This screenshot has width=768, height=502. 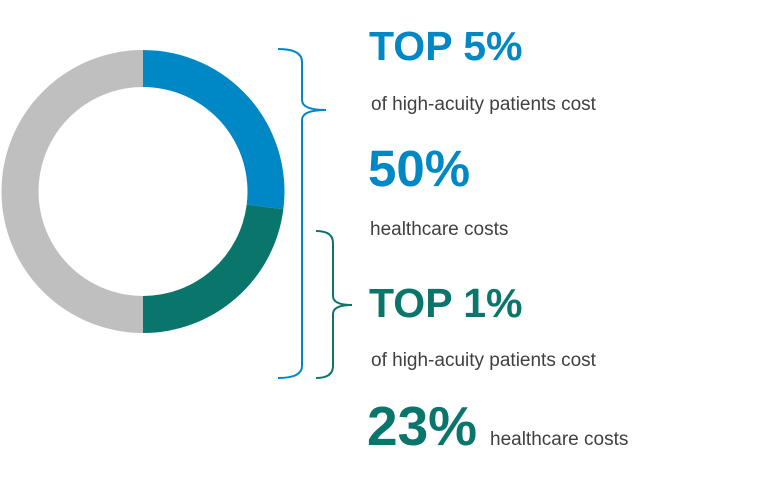 I want to click on top1-bracket, so click(x=334, y=304).